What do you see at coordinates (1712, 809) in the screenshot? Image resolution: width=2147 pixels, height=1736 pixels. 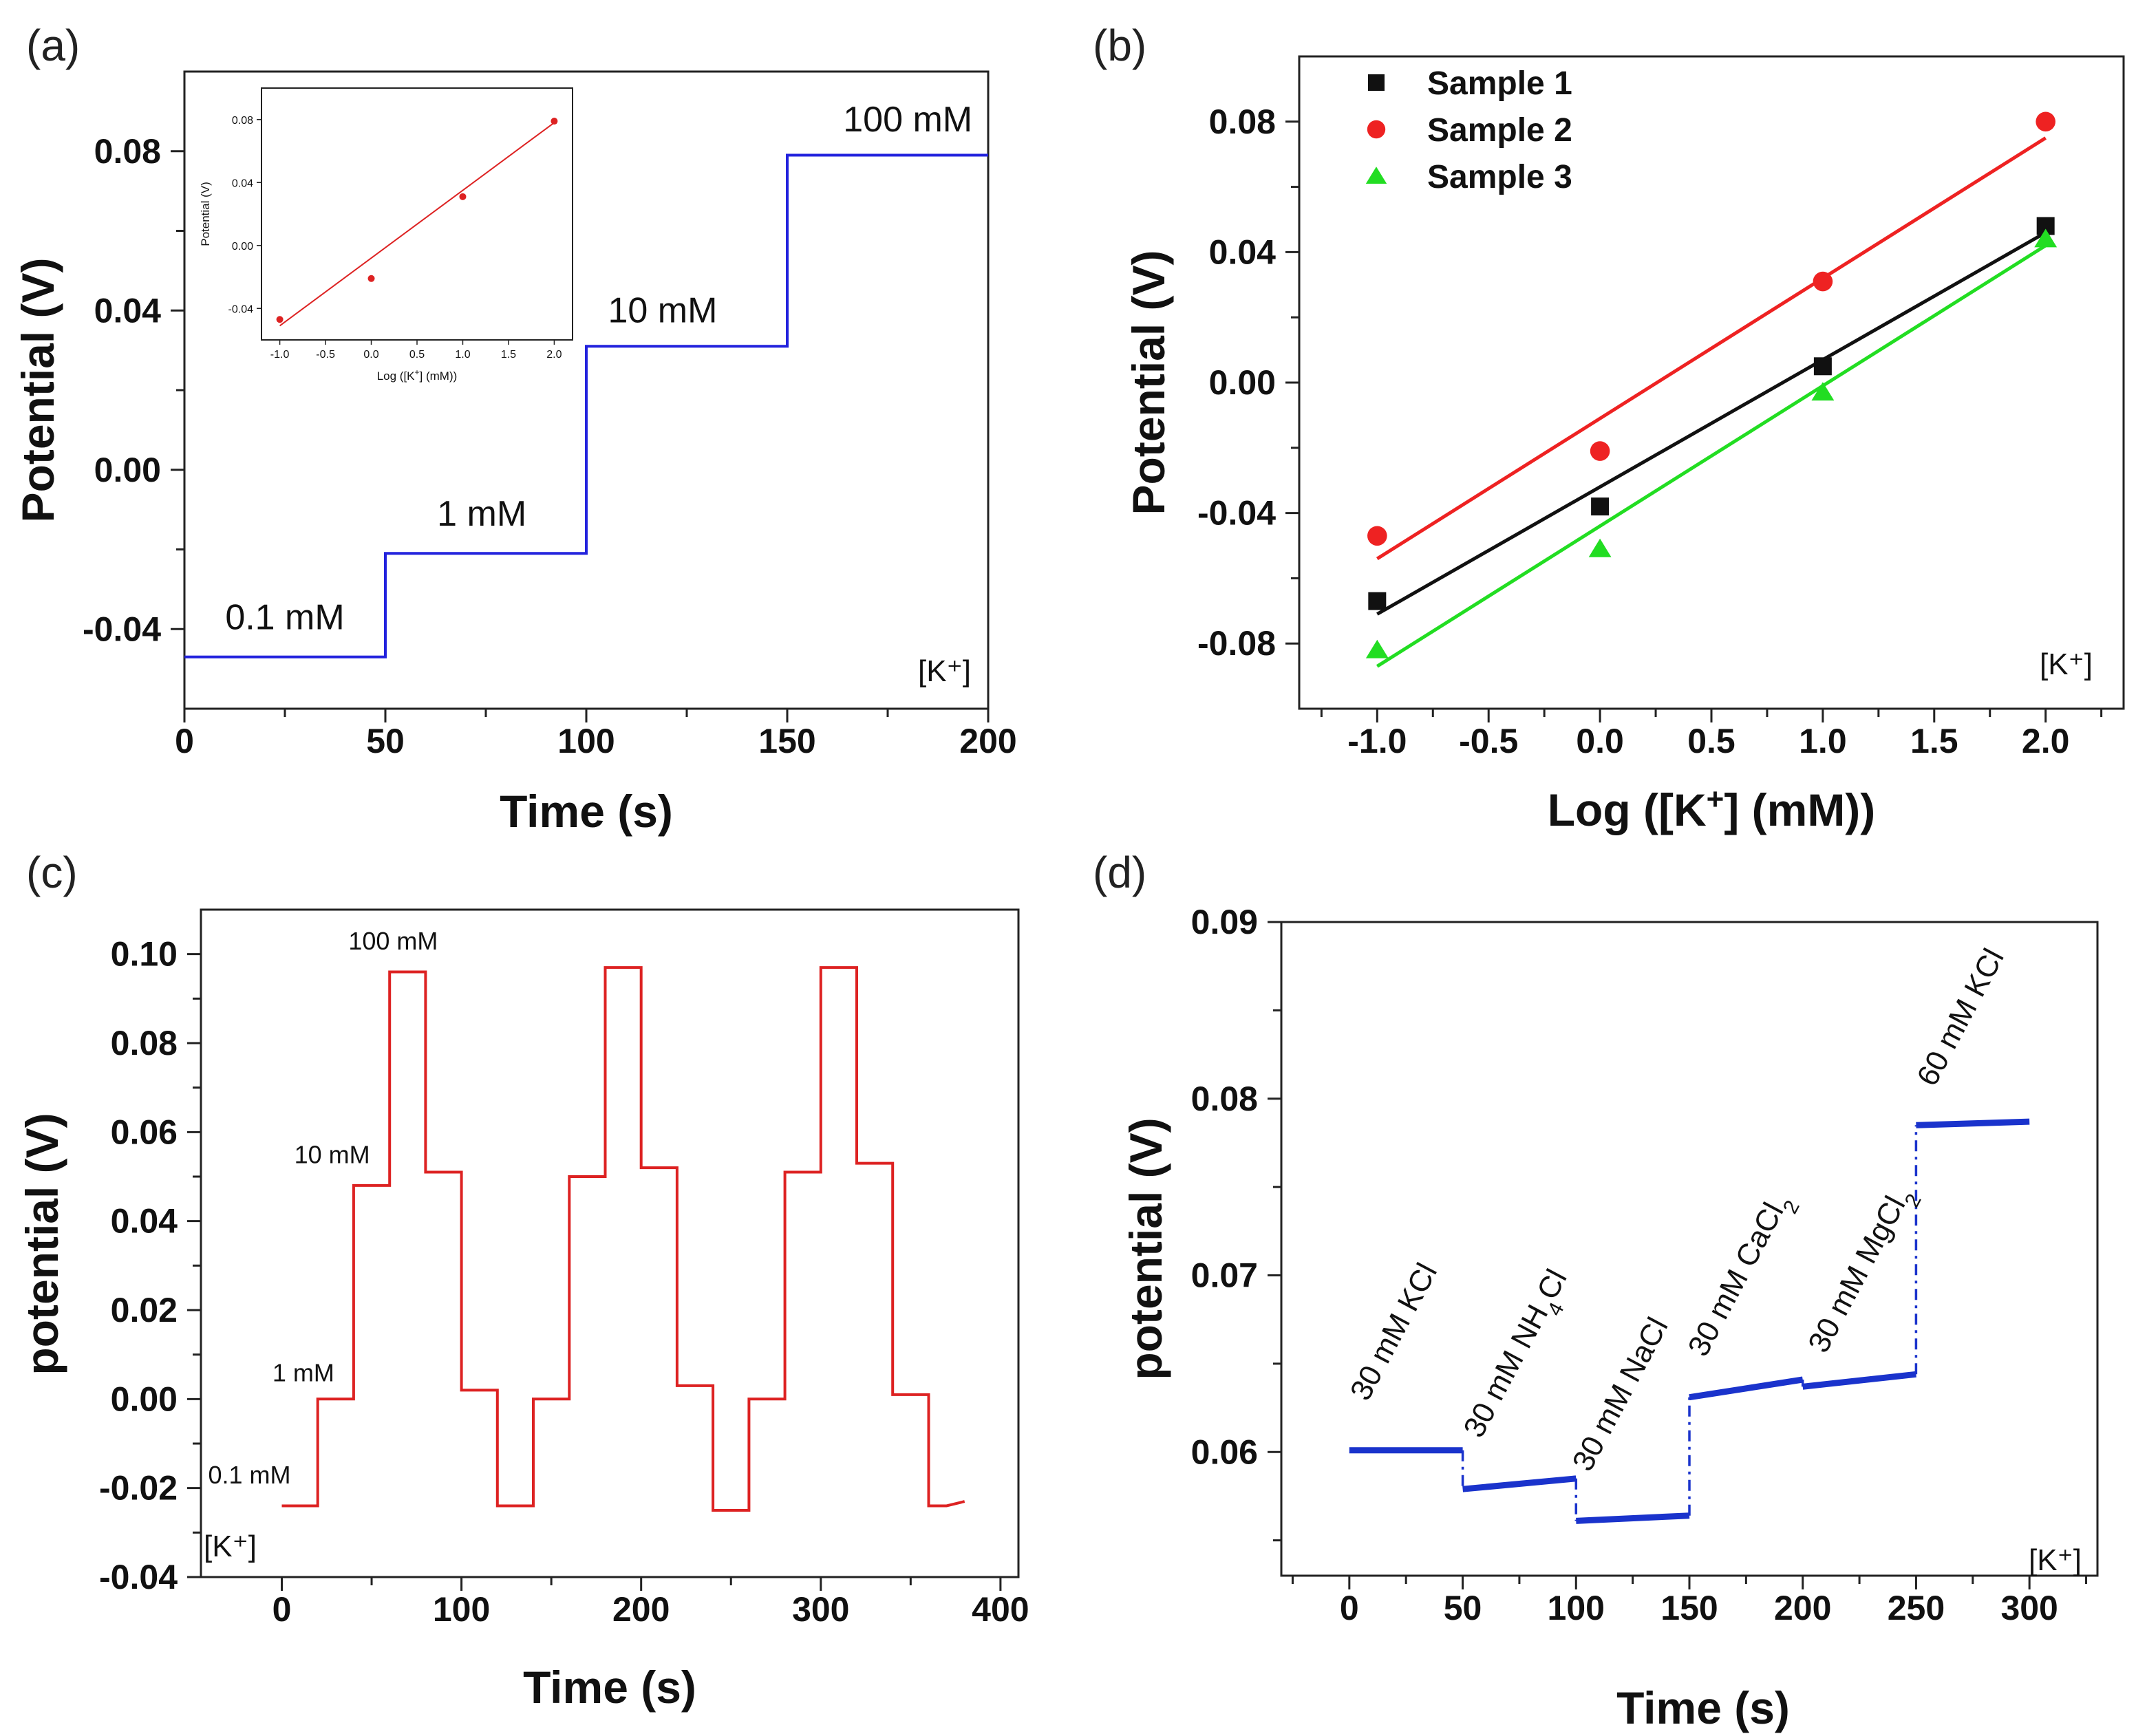 I see `panel-b-x-title: Log ([K+] (mM))` at bounding box center [1712, 809].